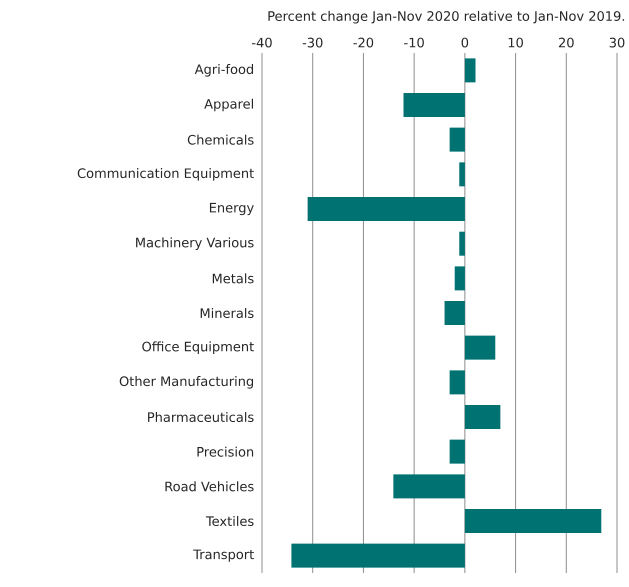 Image resolution: width=629 pixels, height=587 pixels. I want to click on y-tick-label: Apparel, so click(228, 105).